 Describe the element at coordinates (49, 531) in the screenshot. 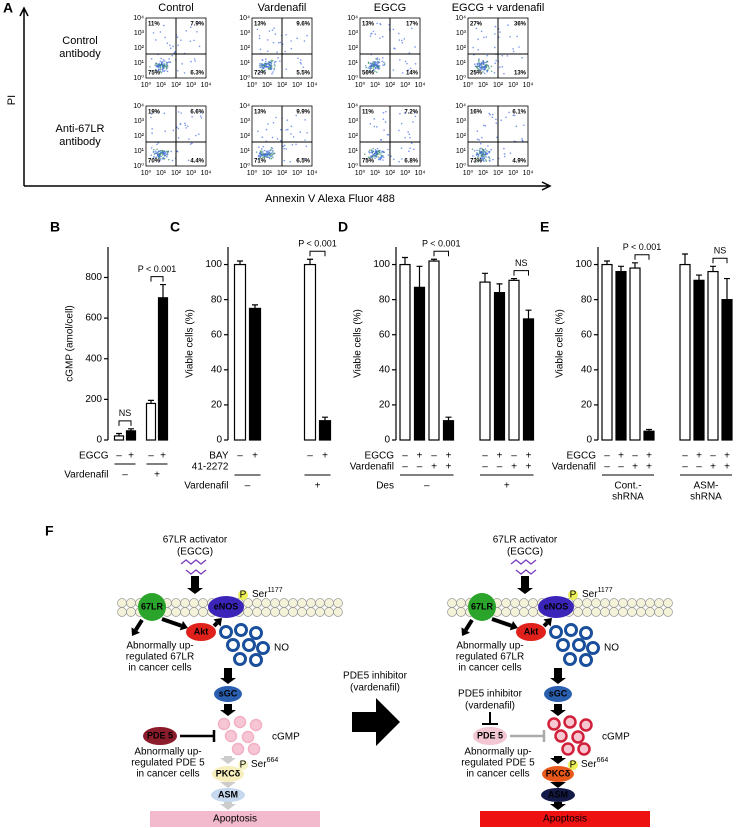

I see `panel-letter: F` at that location.